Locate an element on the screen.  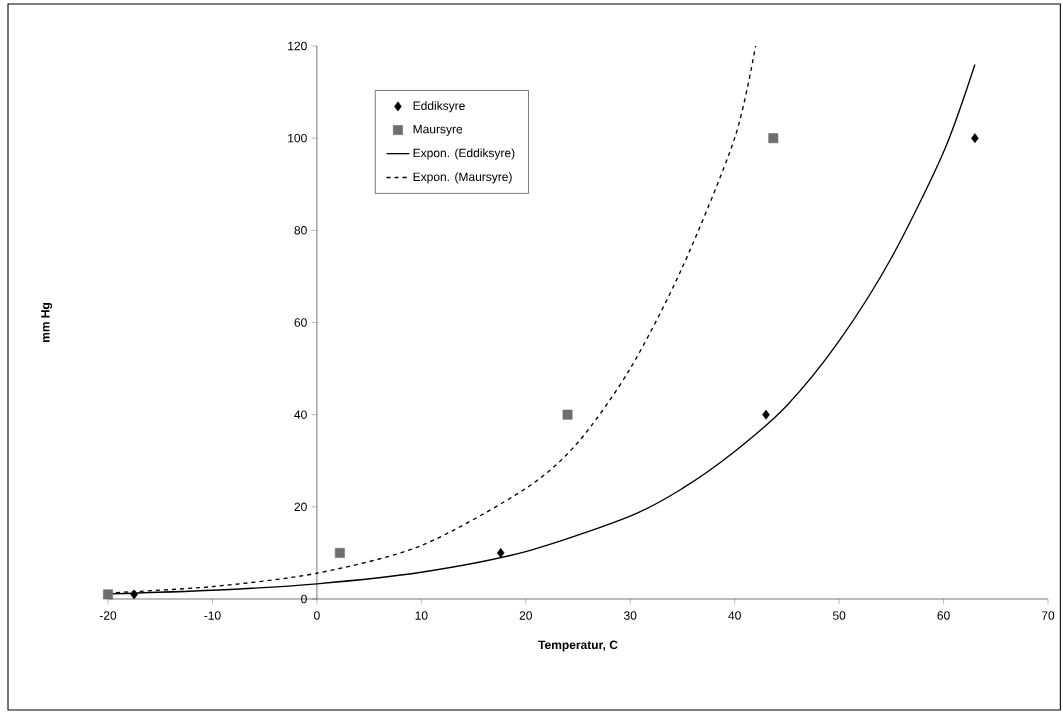
legend-label: Maursyre is located at coordinates (438, 130).